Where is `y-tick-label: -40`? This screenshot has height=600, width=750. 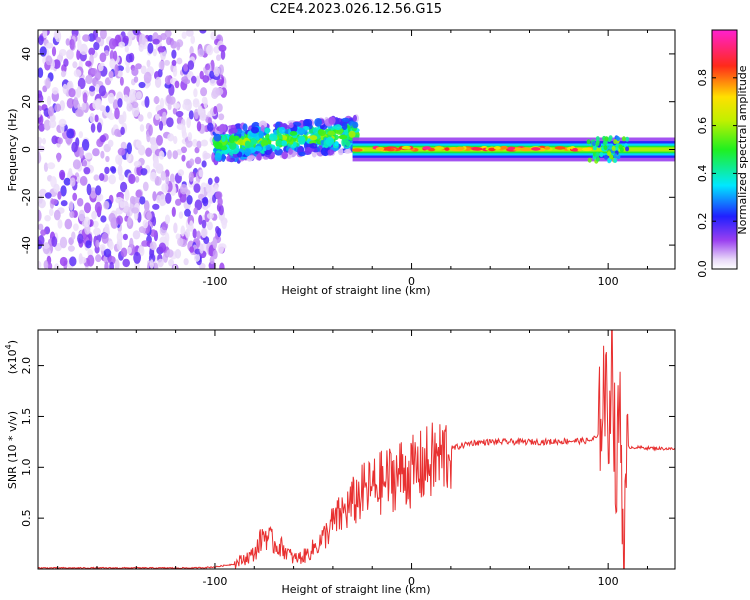 y-tick-label: -40 is located at coordinates (26, 245).